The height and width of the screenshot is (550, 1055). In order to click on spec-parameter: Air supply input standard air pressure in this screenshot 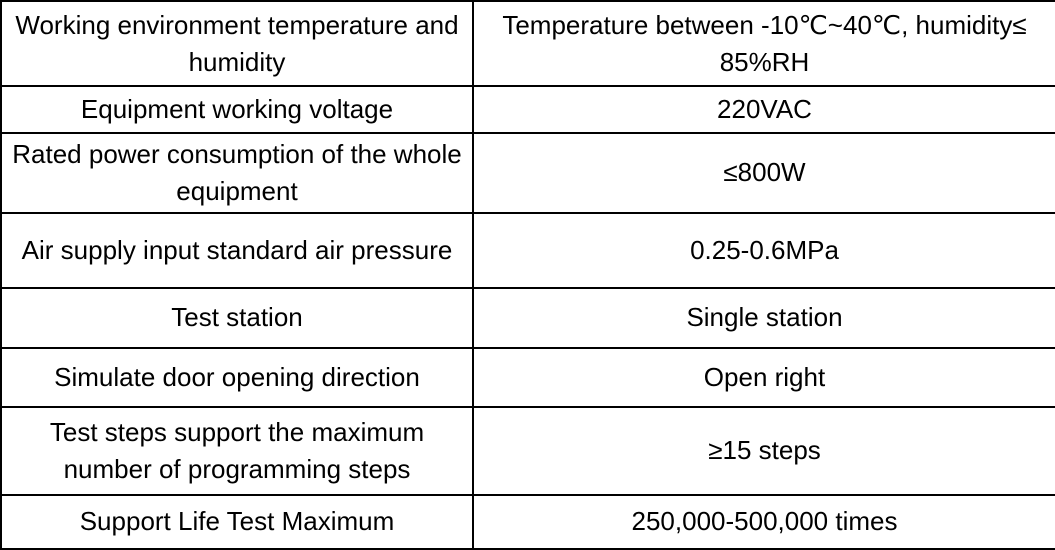, I will do `click(237, 250)`.